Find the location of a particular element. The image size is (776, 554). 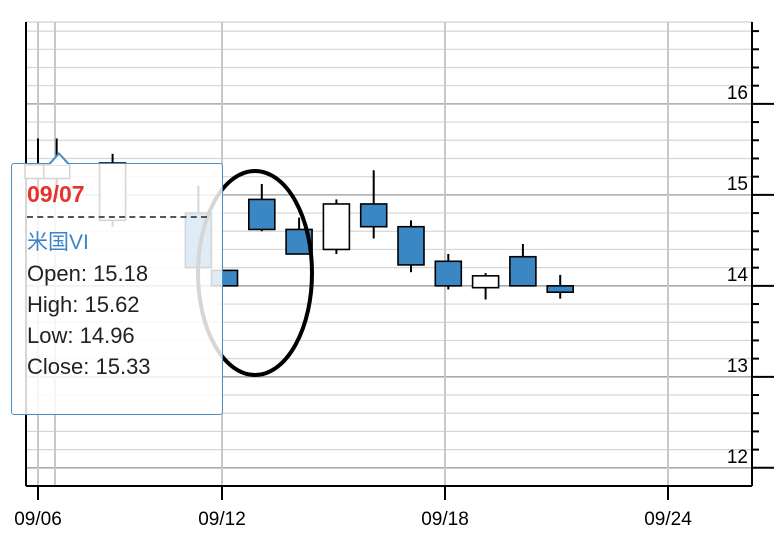

tooltip-high-row: High: 15.62 is located at coordinates (124, 304).